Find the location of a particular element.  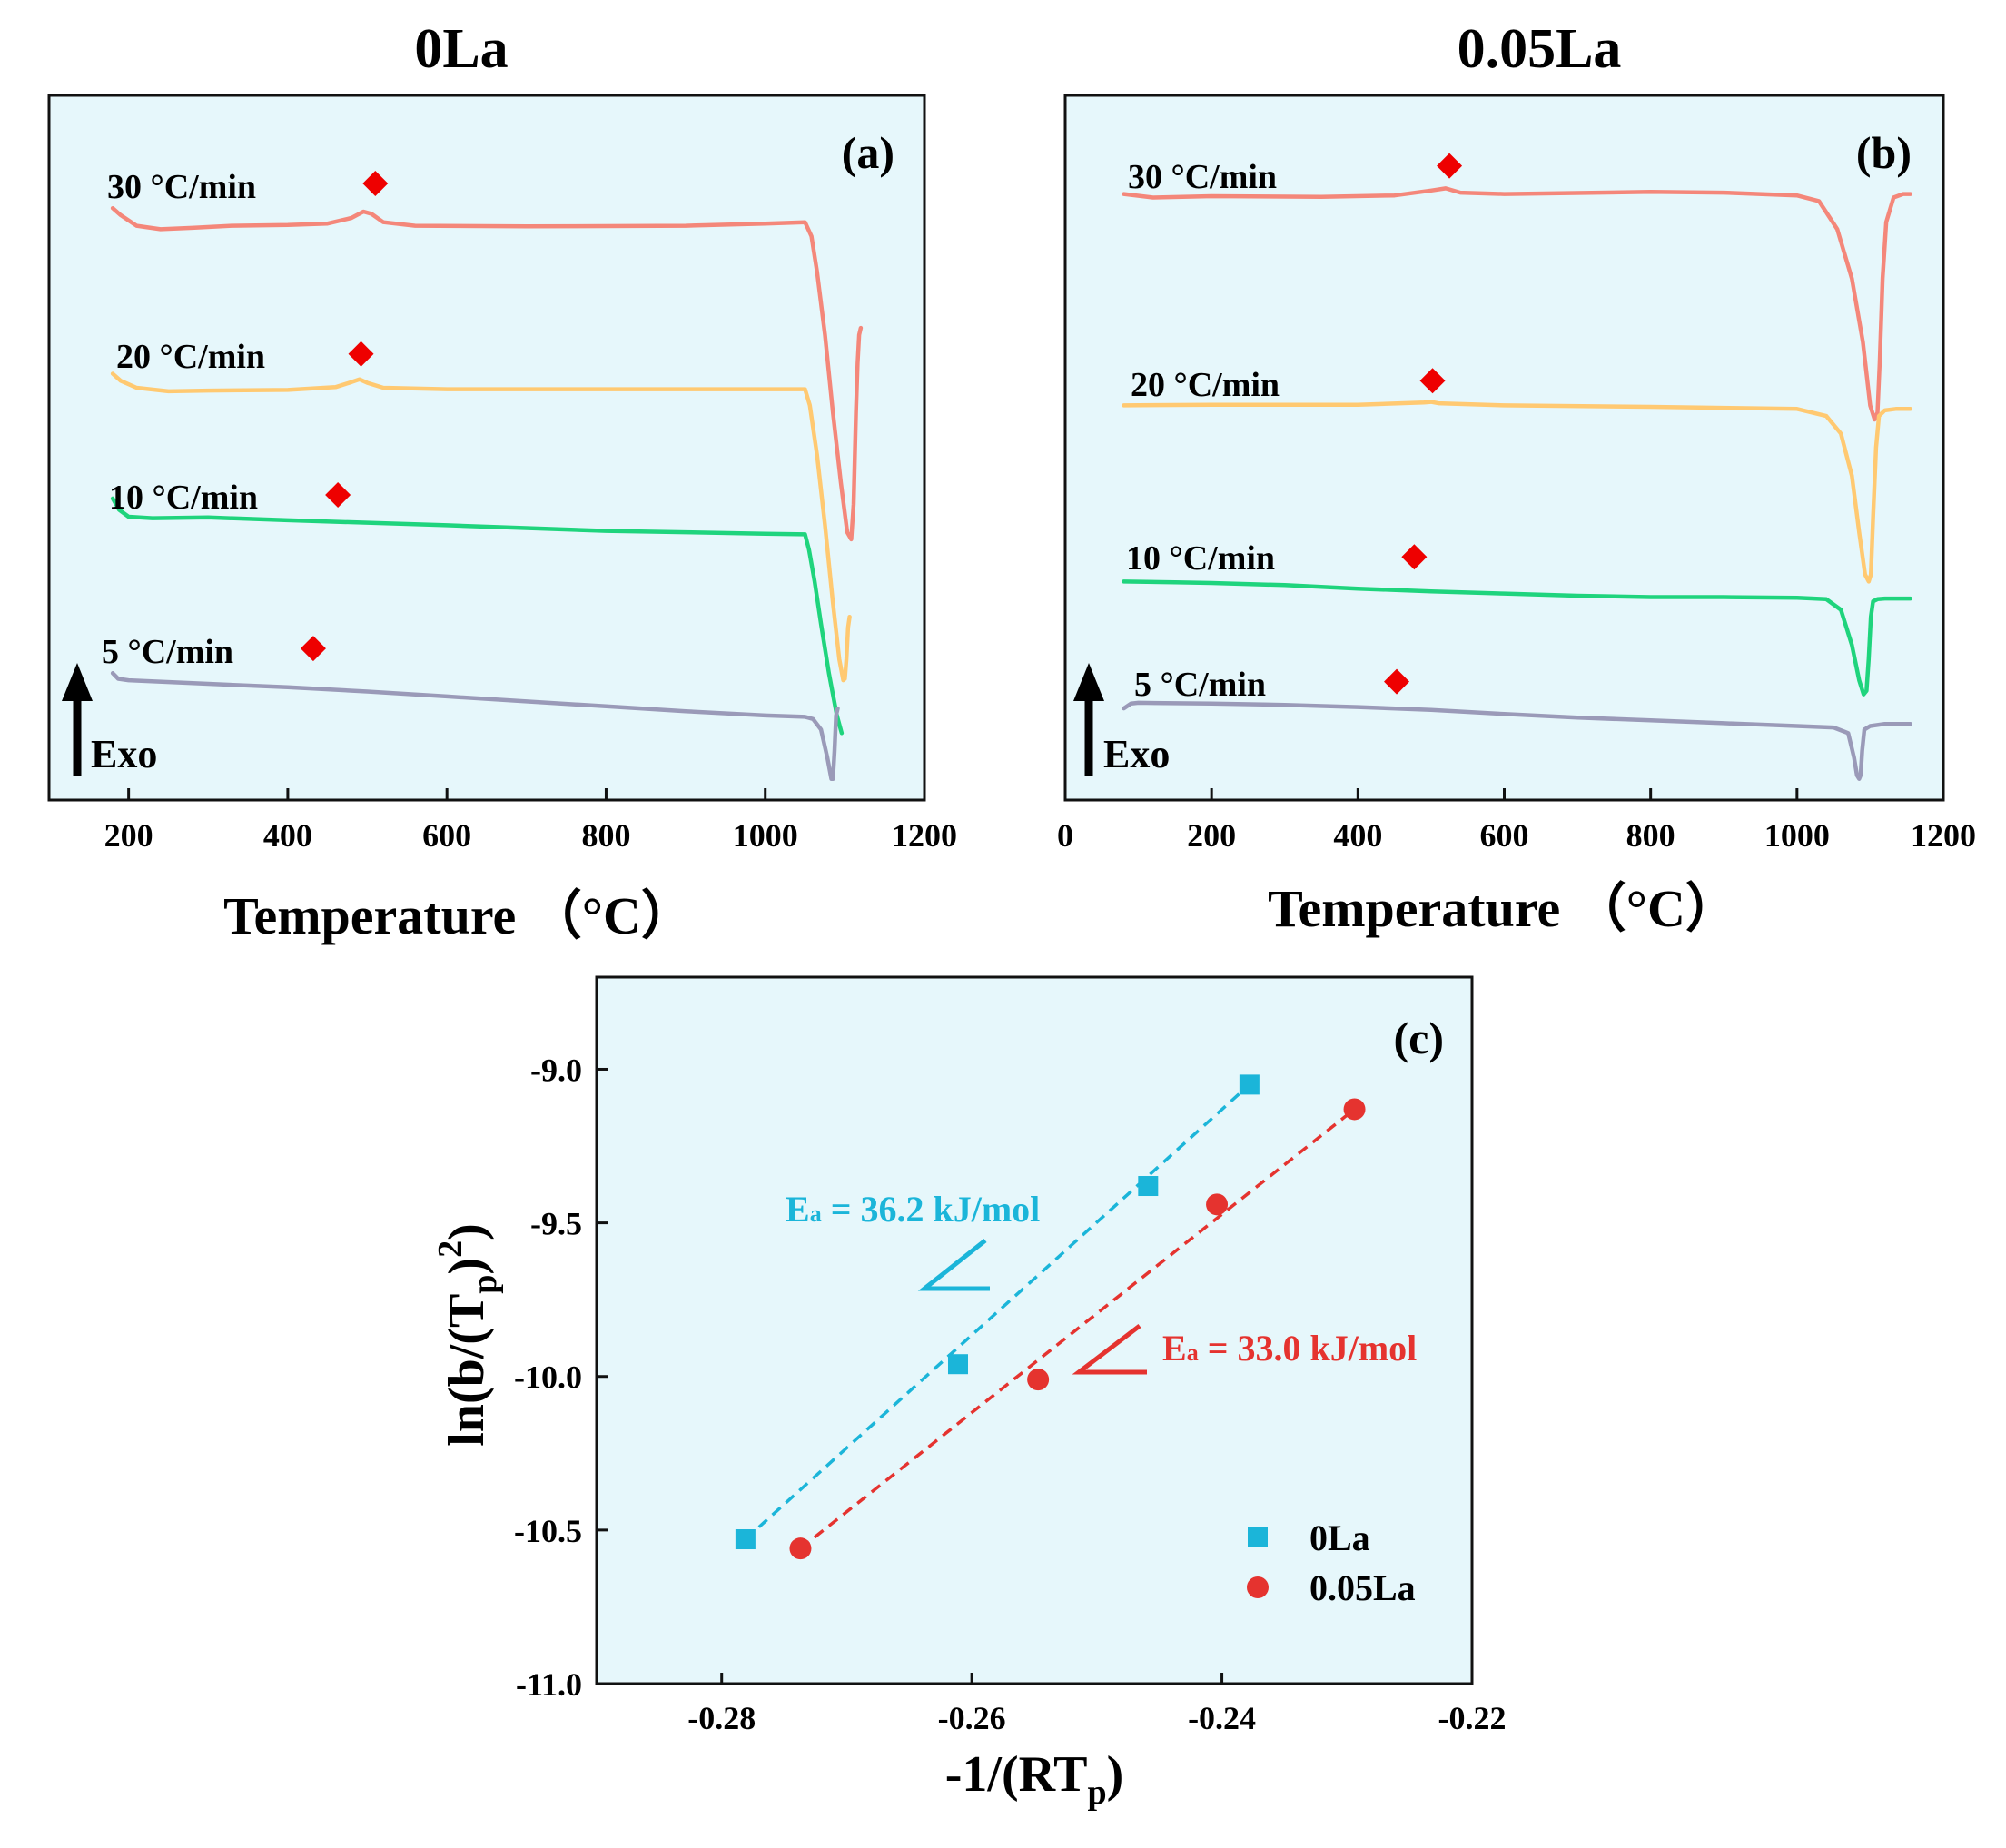

ea-annotation-0la: Ea = 36.2 kJ/mol is located at coordinates (913, 1240).